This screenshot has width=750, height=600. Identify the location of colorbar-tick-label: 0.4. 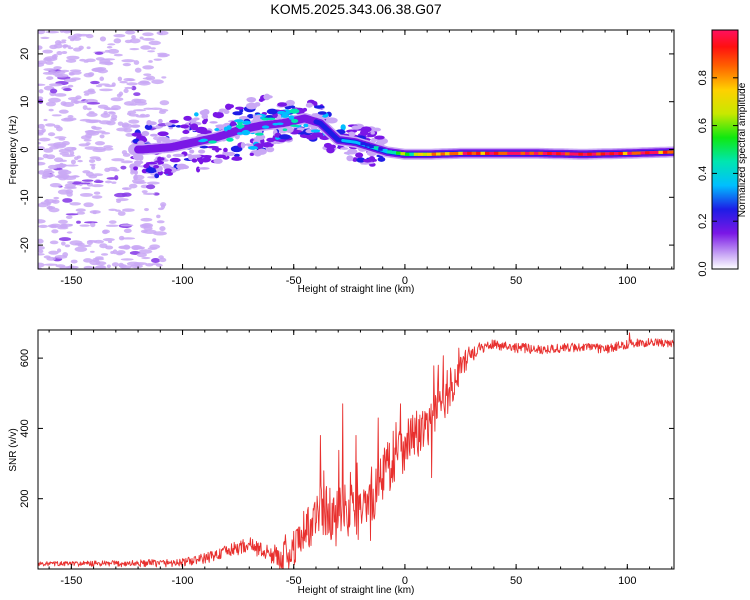
(703, 173).